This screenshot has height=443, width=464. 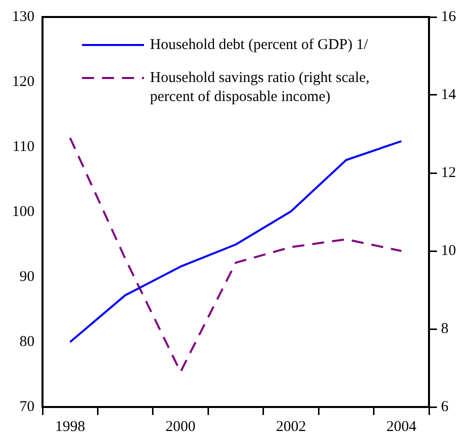 I want to click on y2-tick-label: 16, so click(x=448, y=16).